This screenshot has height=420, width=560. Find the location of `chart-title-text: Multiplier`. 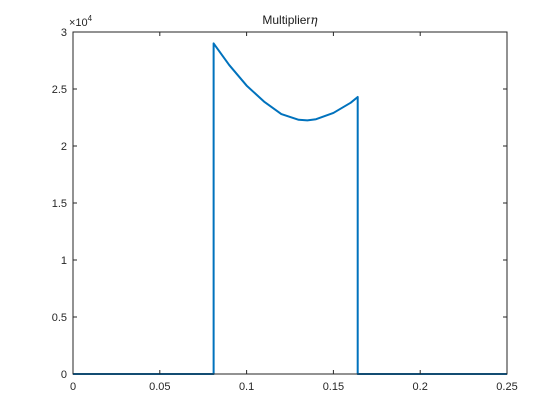

chart-title-text: Multiplier is located at coordinates (286, 20).